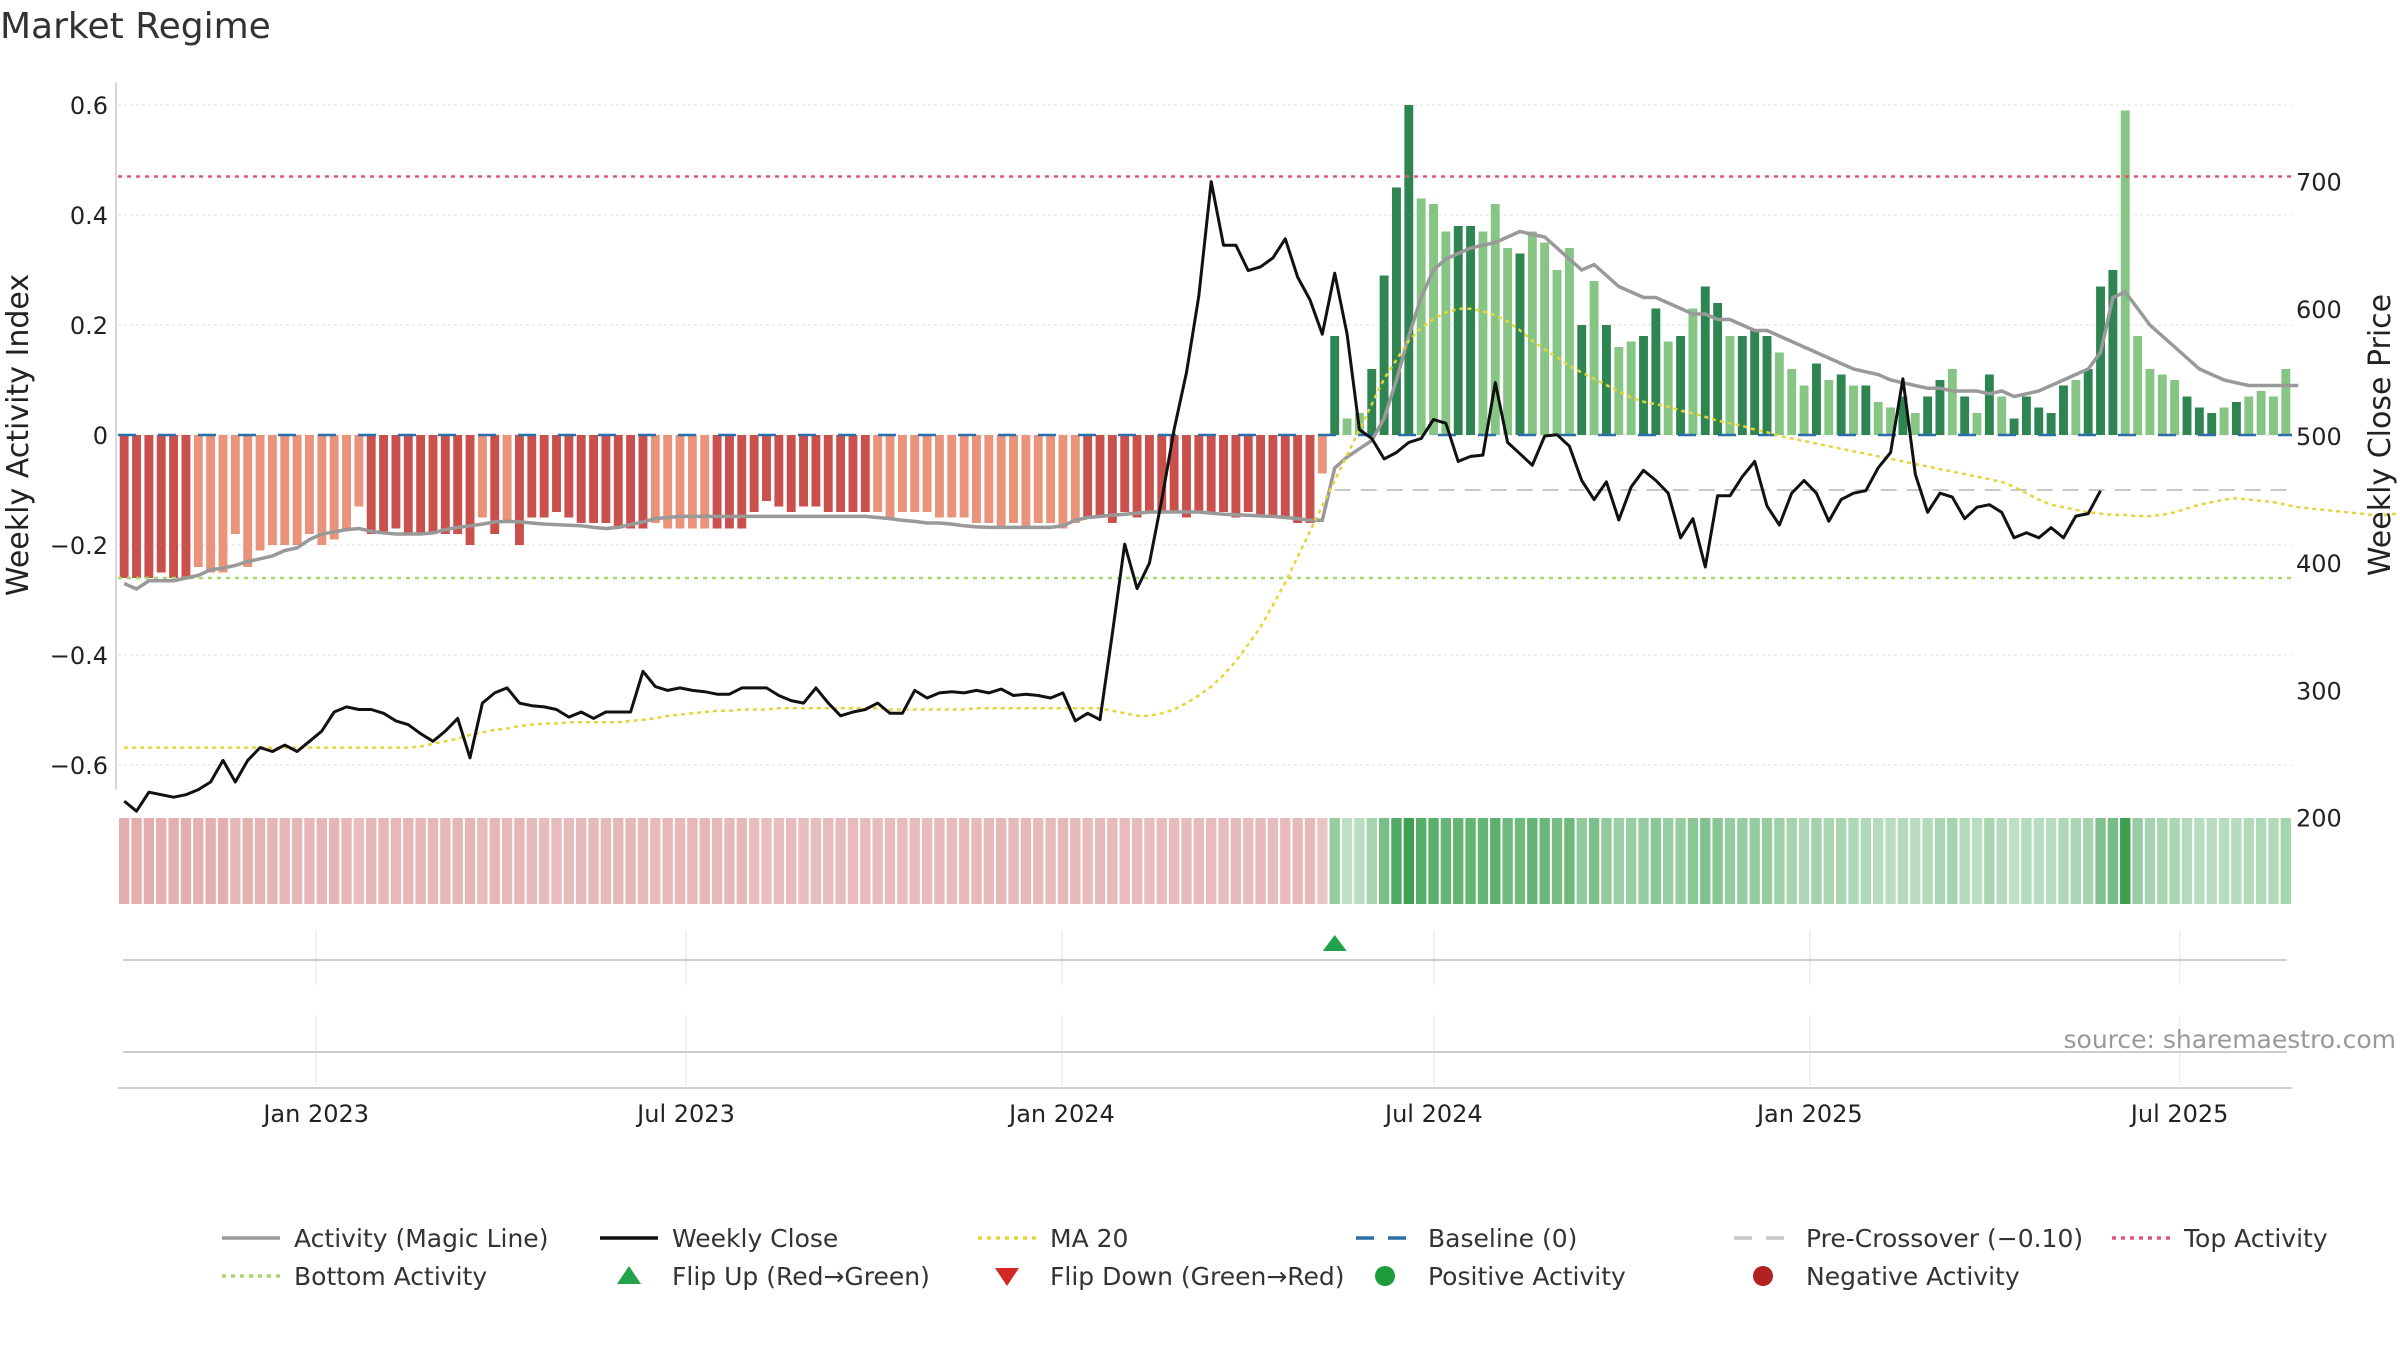  What do you see at coordinates (354, 1276) in the screenshot?
I see `legend-entry: Bottom Activity` at bounding box center [354, 1276].